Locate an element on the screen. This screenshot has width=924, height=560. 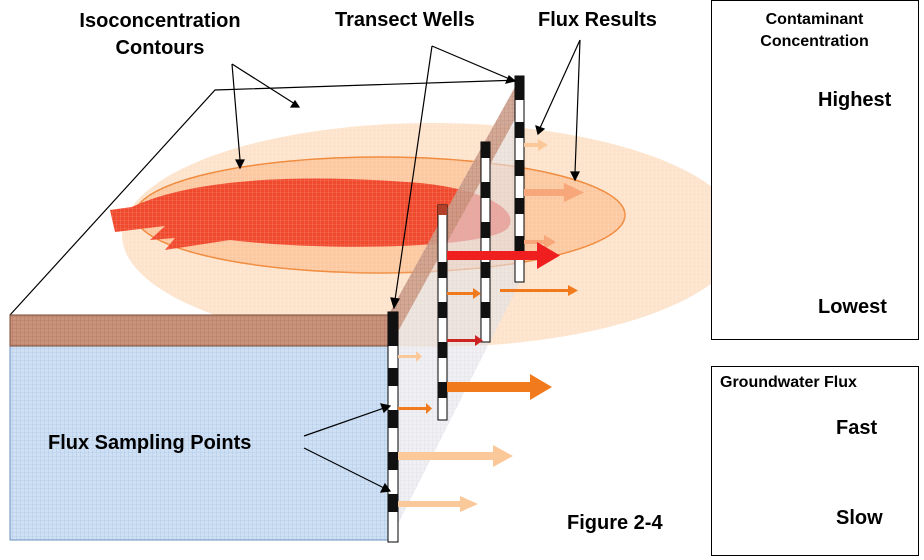
transect-wells-label: Transect Wells is located at coordinates (405, 20).